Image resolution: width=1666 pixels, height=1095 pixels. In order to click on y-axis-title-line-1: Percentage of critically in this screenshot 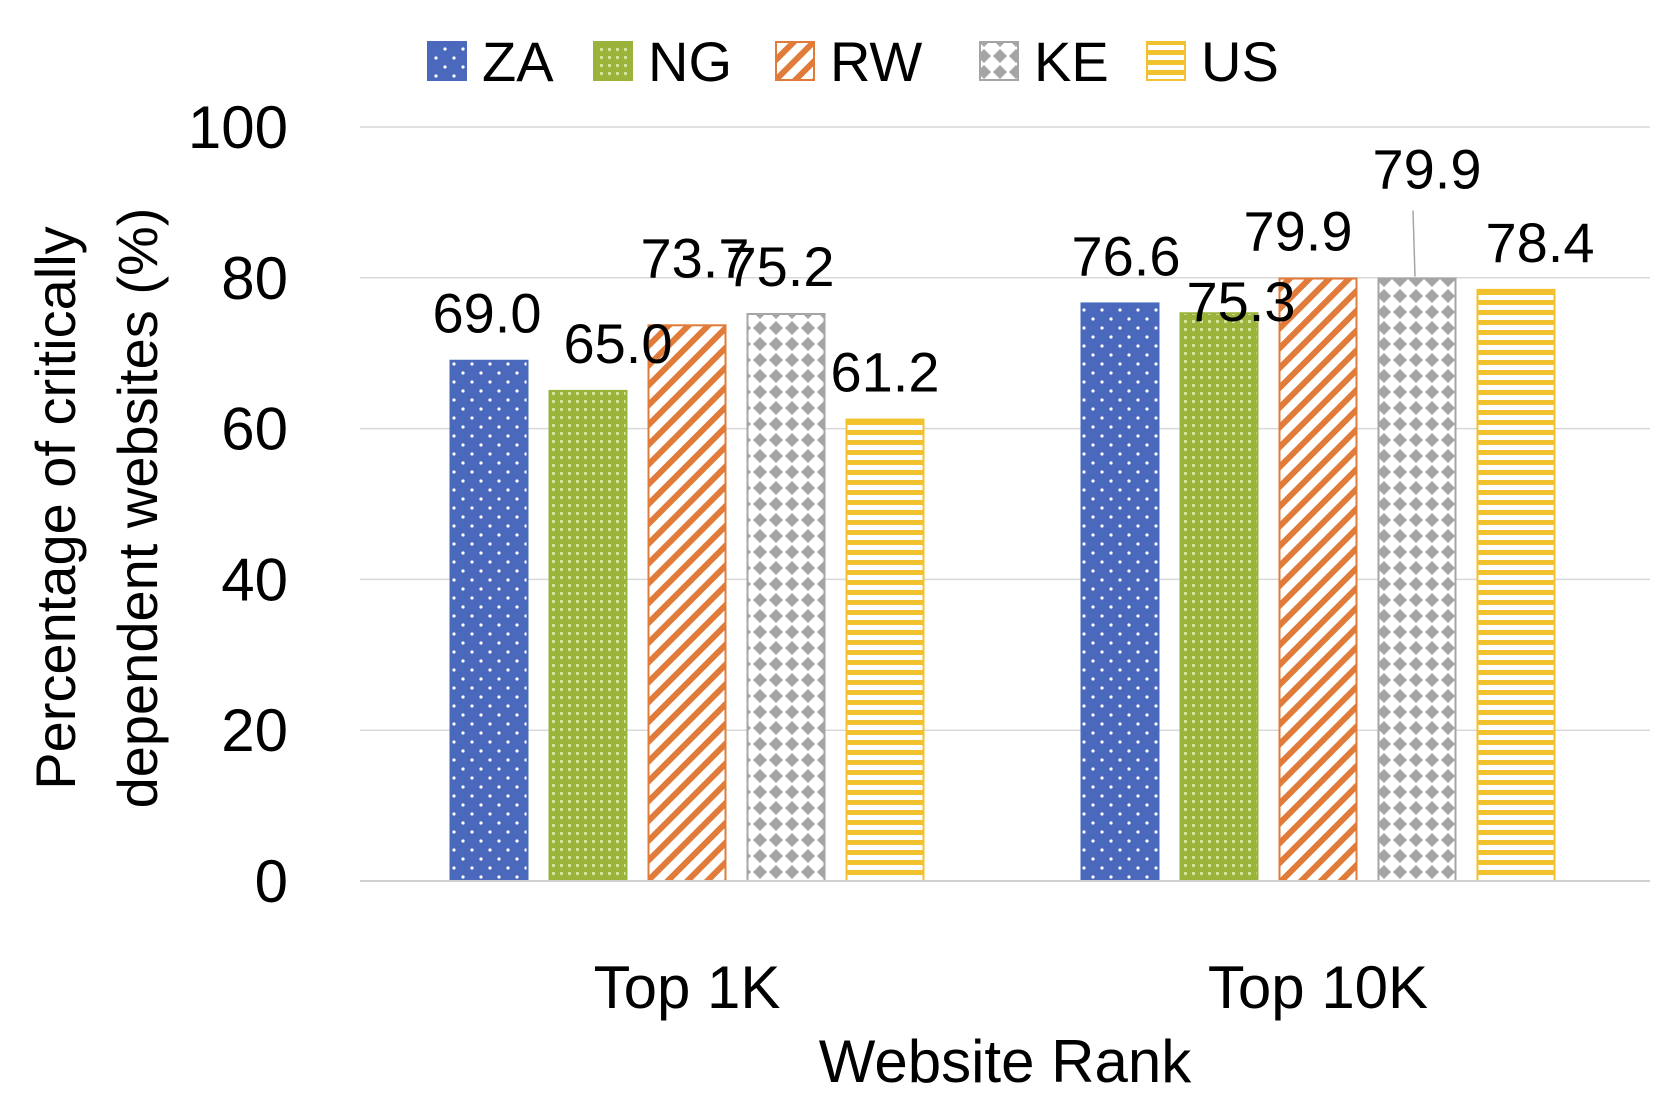, I will do `click(55, 507)`.